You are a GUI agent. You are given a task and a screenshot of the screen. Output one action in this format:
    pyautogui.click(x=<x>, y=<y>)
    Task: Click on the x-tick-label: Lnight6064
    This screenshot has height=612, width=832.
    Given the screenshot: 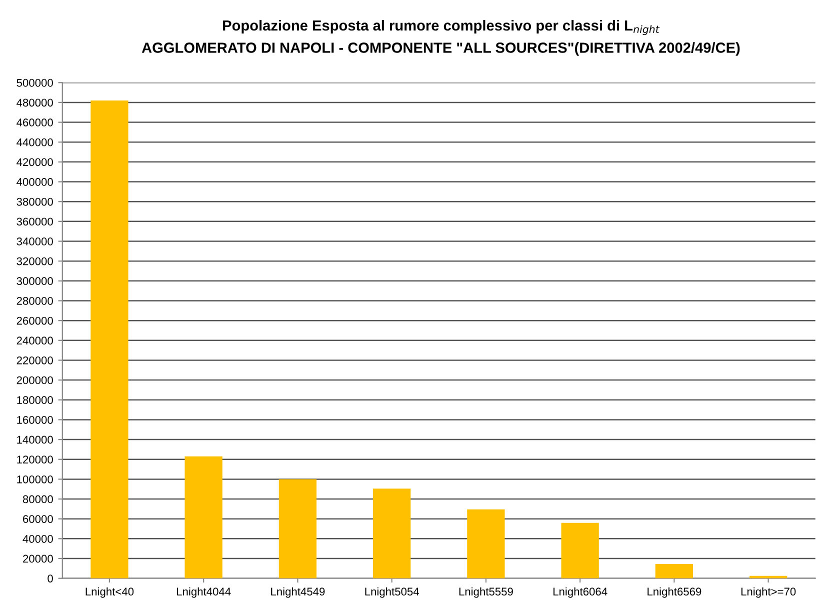 What is the action you would take?
    pyautogui.click(x=580, y=592)
    